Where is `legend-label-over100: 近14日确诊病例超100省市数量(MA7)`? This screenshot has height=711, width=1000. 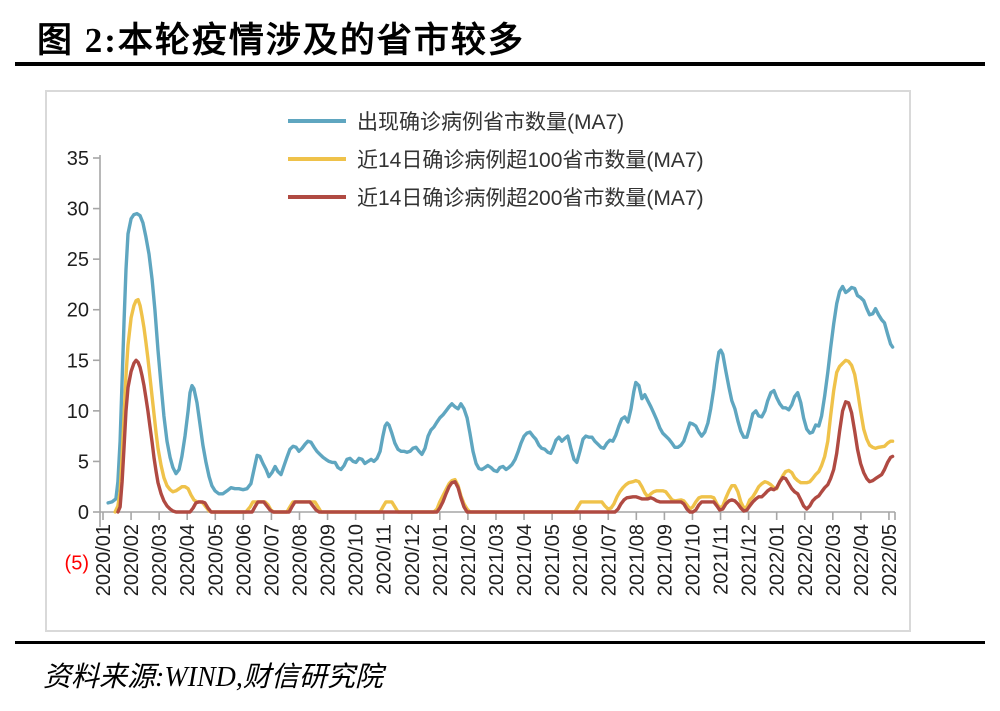 legend-label-over100: 近14日确诊病例超100省市数量(MA7) is located at coordinates (530, 160).